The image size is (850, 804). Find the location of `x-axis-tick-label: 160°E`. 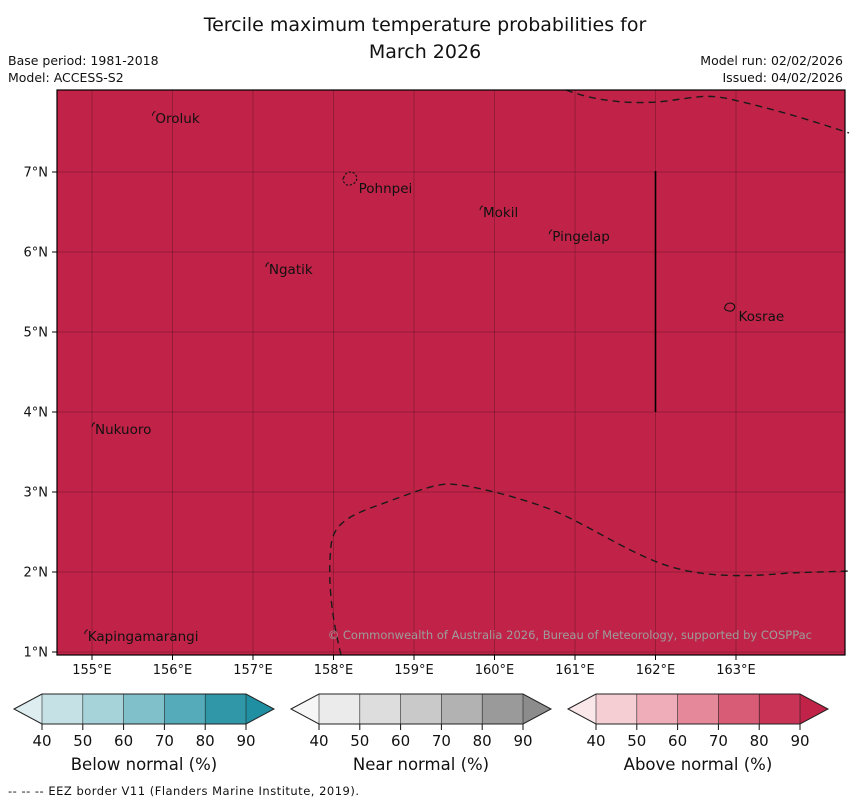

x-axis-tick-label: 160°E is located at coordinates (495, 670).